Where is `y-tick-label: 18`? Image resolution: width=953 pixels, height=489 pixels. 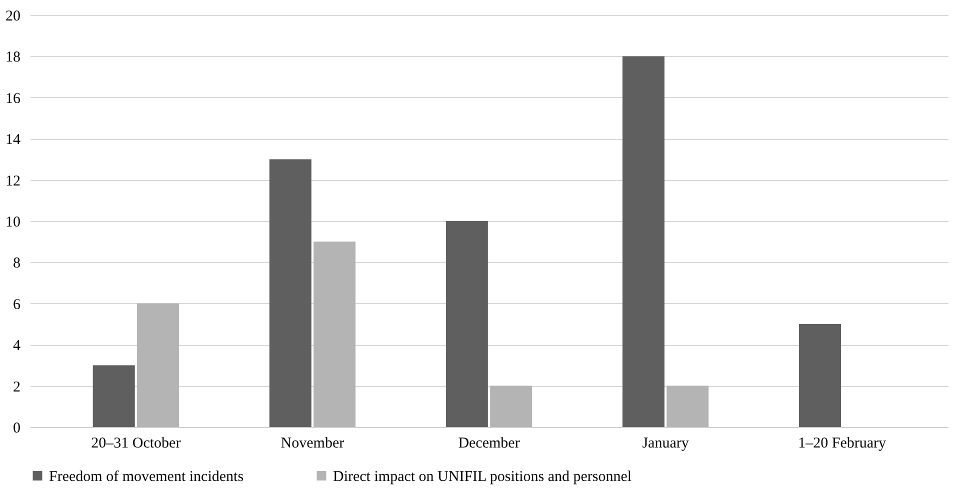 y-tick-label: 18 is located at coordinates (13, 58).